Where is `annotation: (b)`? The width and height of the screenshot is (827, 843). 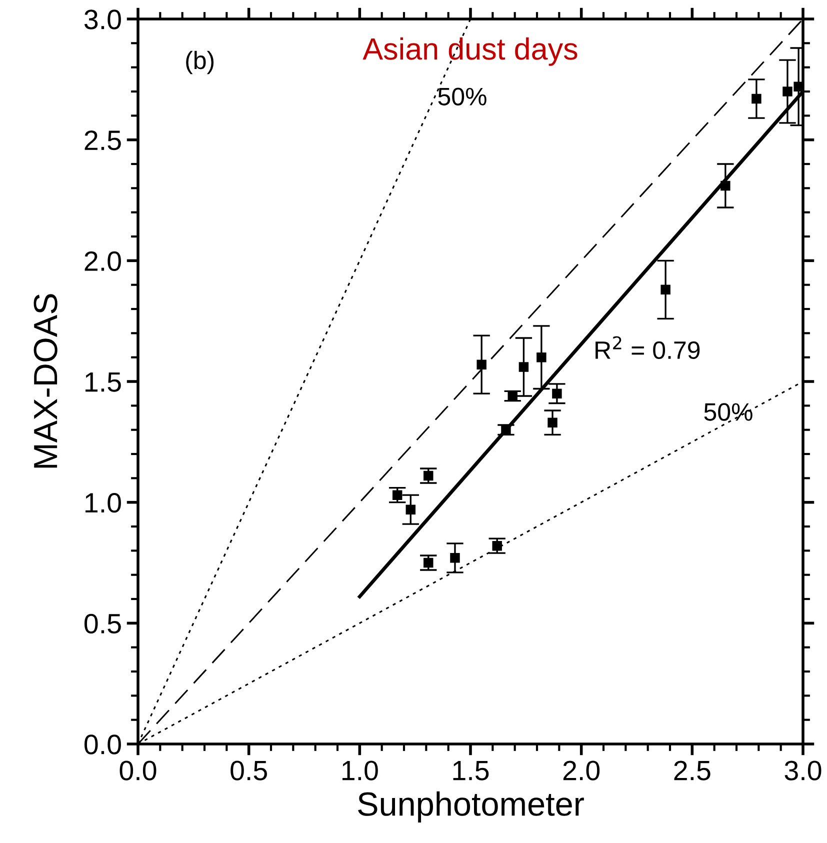
annotation: (b) is located at coordinates (200, 62).